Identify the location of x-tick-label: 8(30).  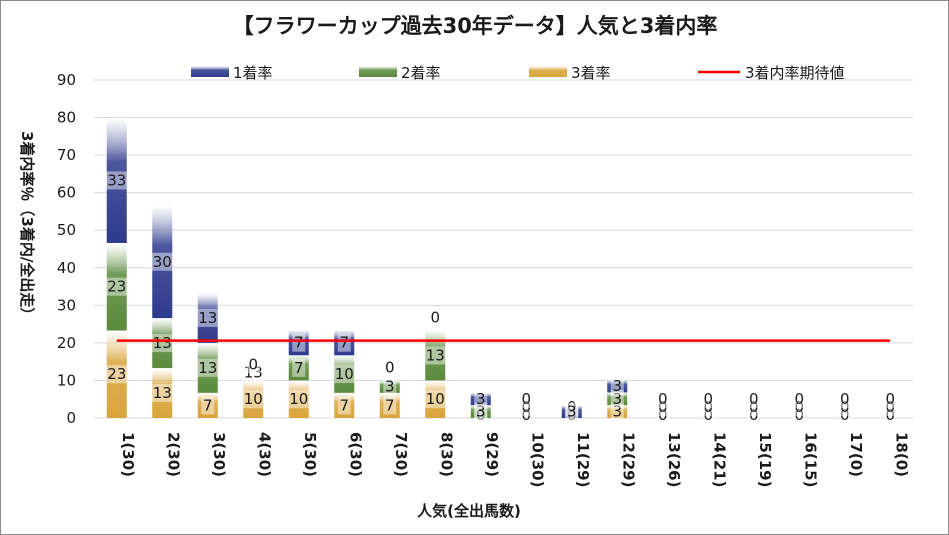
(446, 454).